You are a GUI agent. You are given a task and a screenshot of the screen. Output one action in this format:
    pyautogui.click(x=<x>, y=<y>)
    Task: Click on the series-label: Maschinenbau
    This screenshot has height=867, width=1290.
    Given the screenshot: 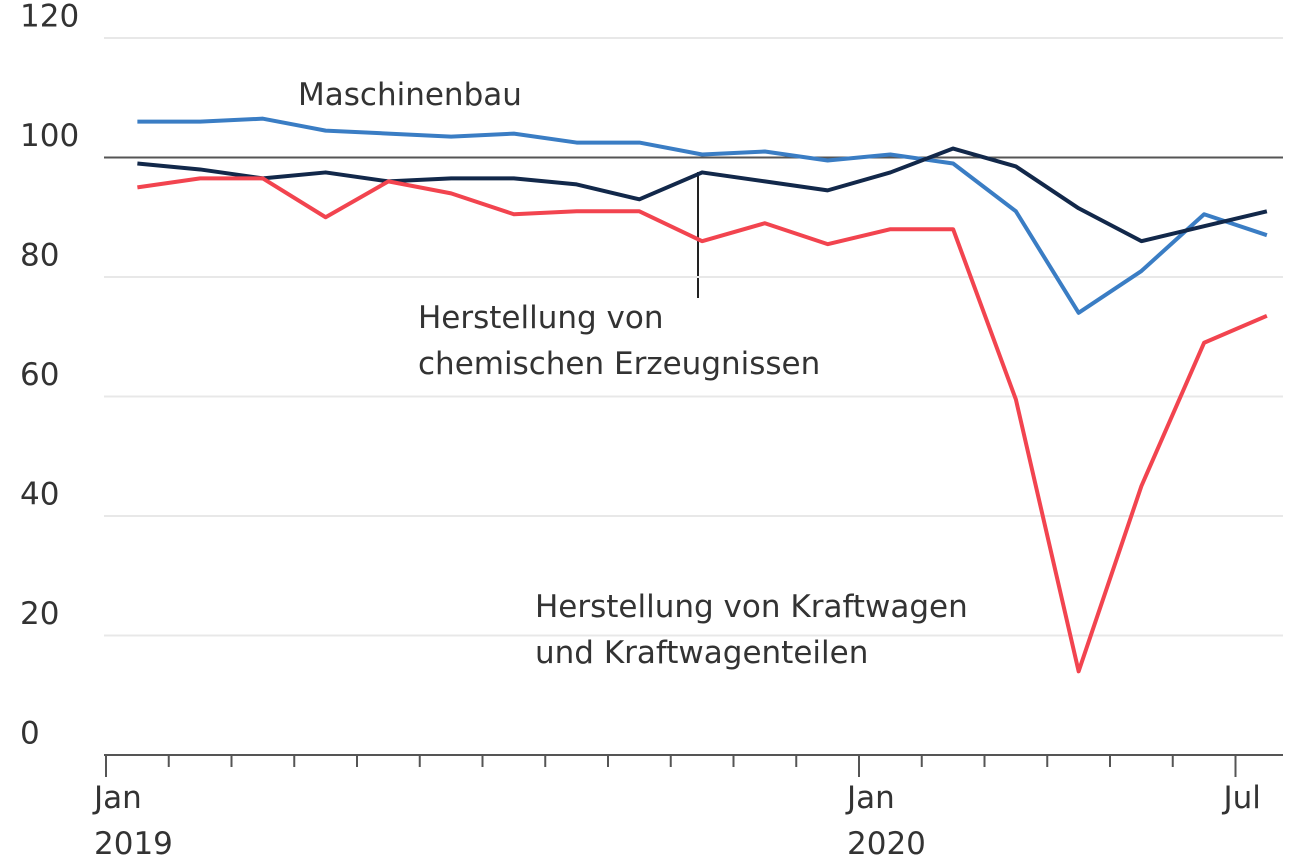 What is the action you would take?
    pyautogui.click(x=410, y=95)
    